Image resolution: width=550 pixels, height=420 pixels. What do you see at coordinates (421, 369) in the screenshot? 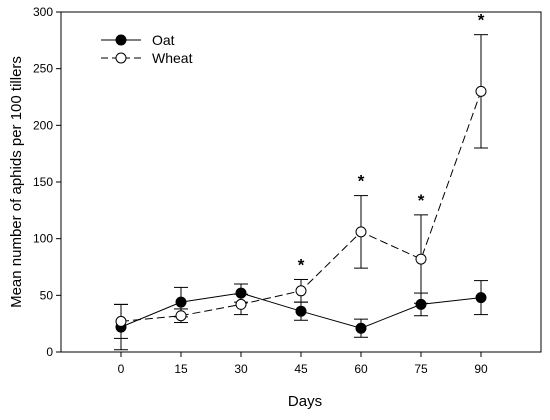
I see `x-tick-label: 75` at bounding box center [421, 369].